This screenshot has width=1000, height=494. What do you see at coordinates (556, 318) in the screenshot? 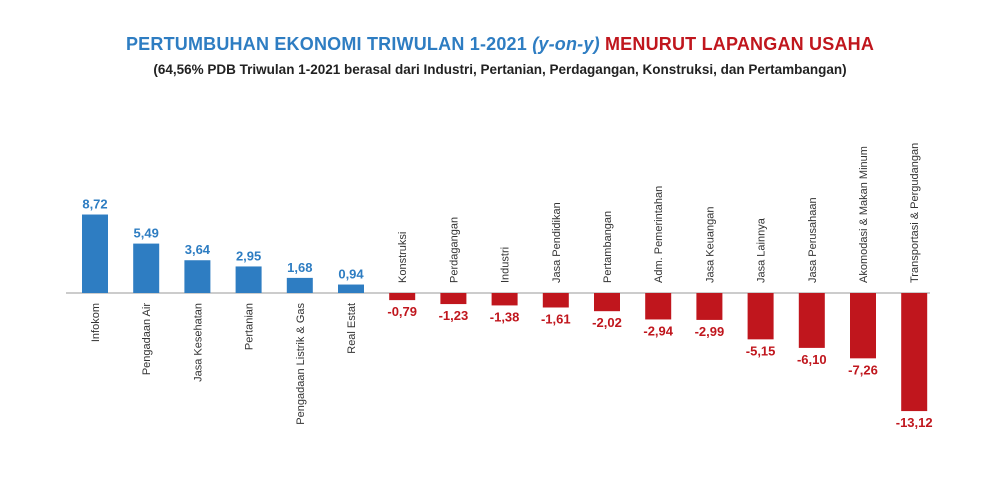
I see `data-label: -1,61` at bounding box center [556, 318].